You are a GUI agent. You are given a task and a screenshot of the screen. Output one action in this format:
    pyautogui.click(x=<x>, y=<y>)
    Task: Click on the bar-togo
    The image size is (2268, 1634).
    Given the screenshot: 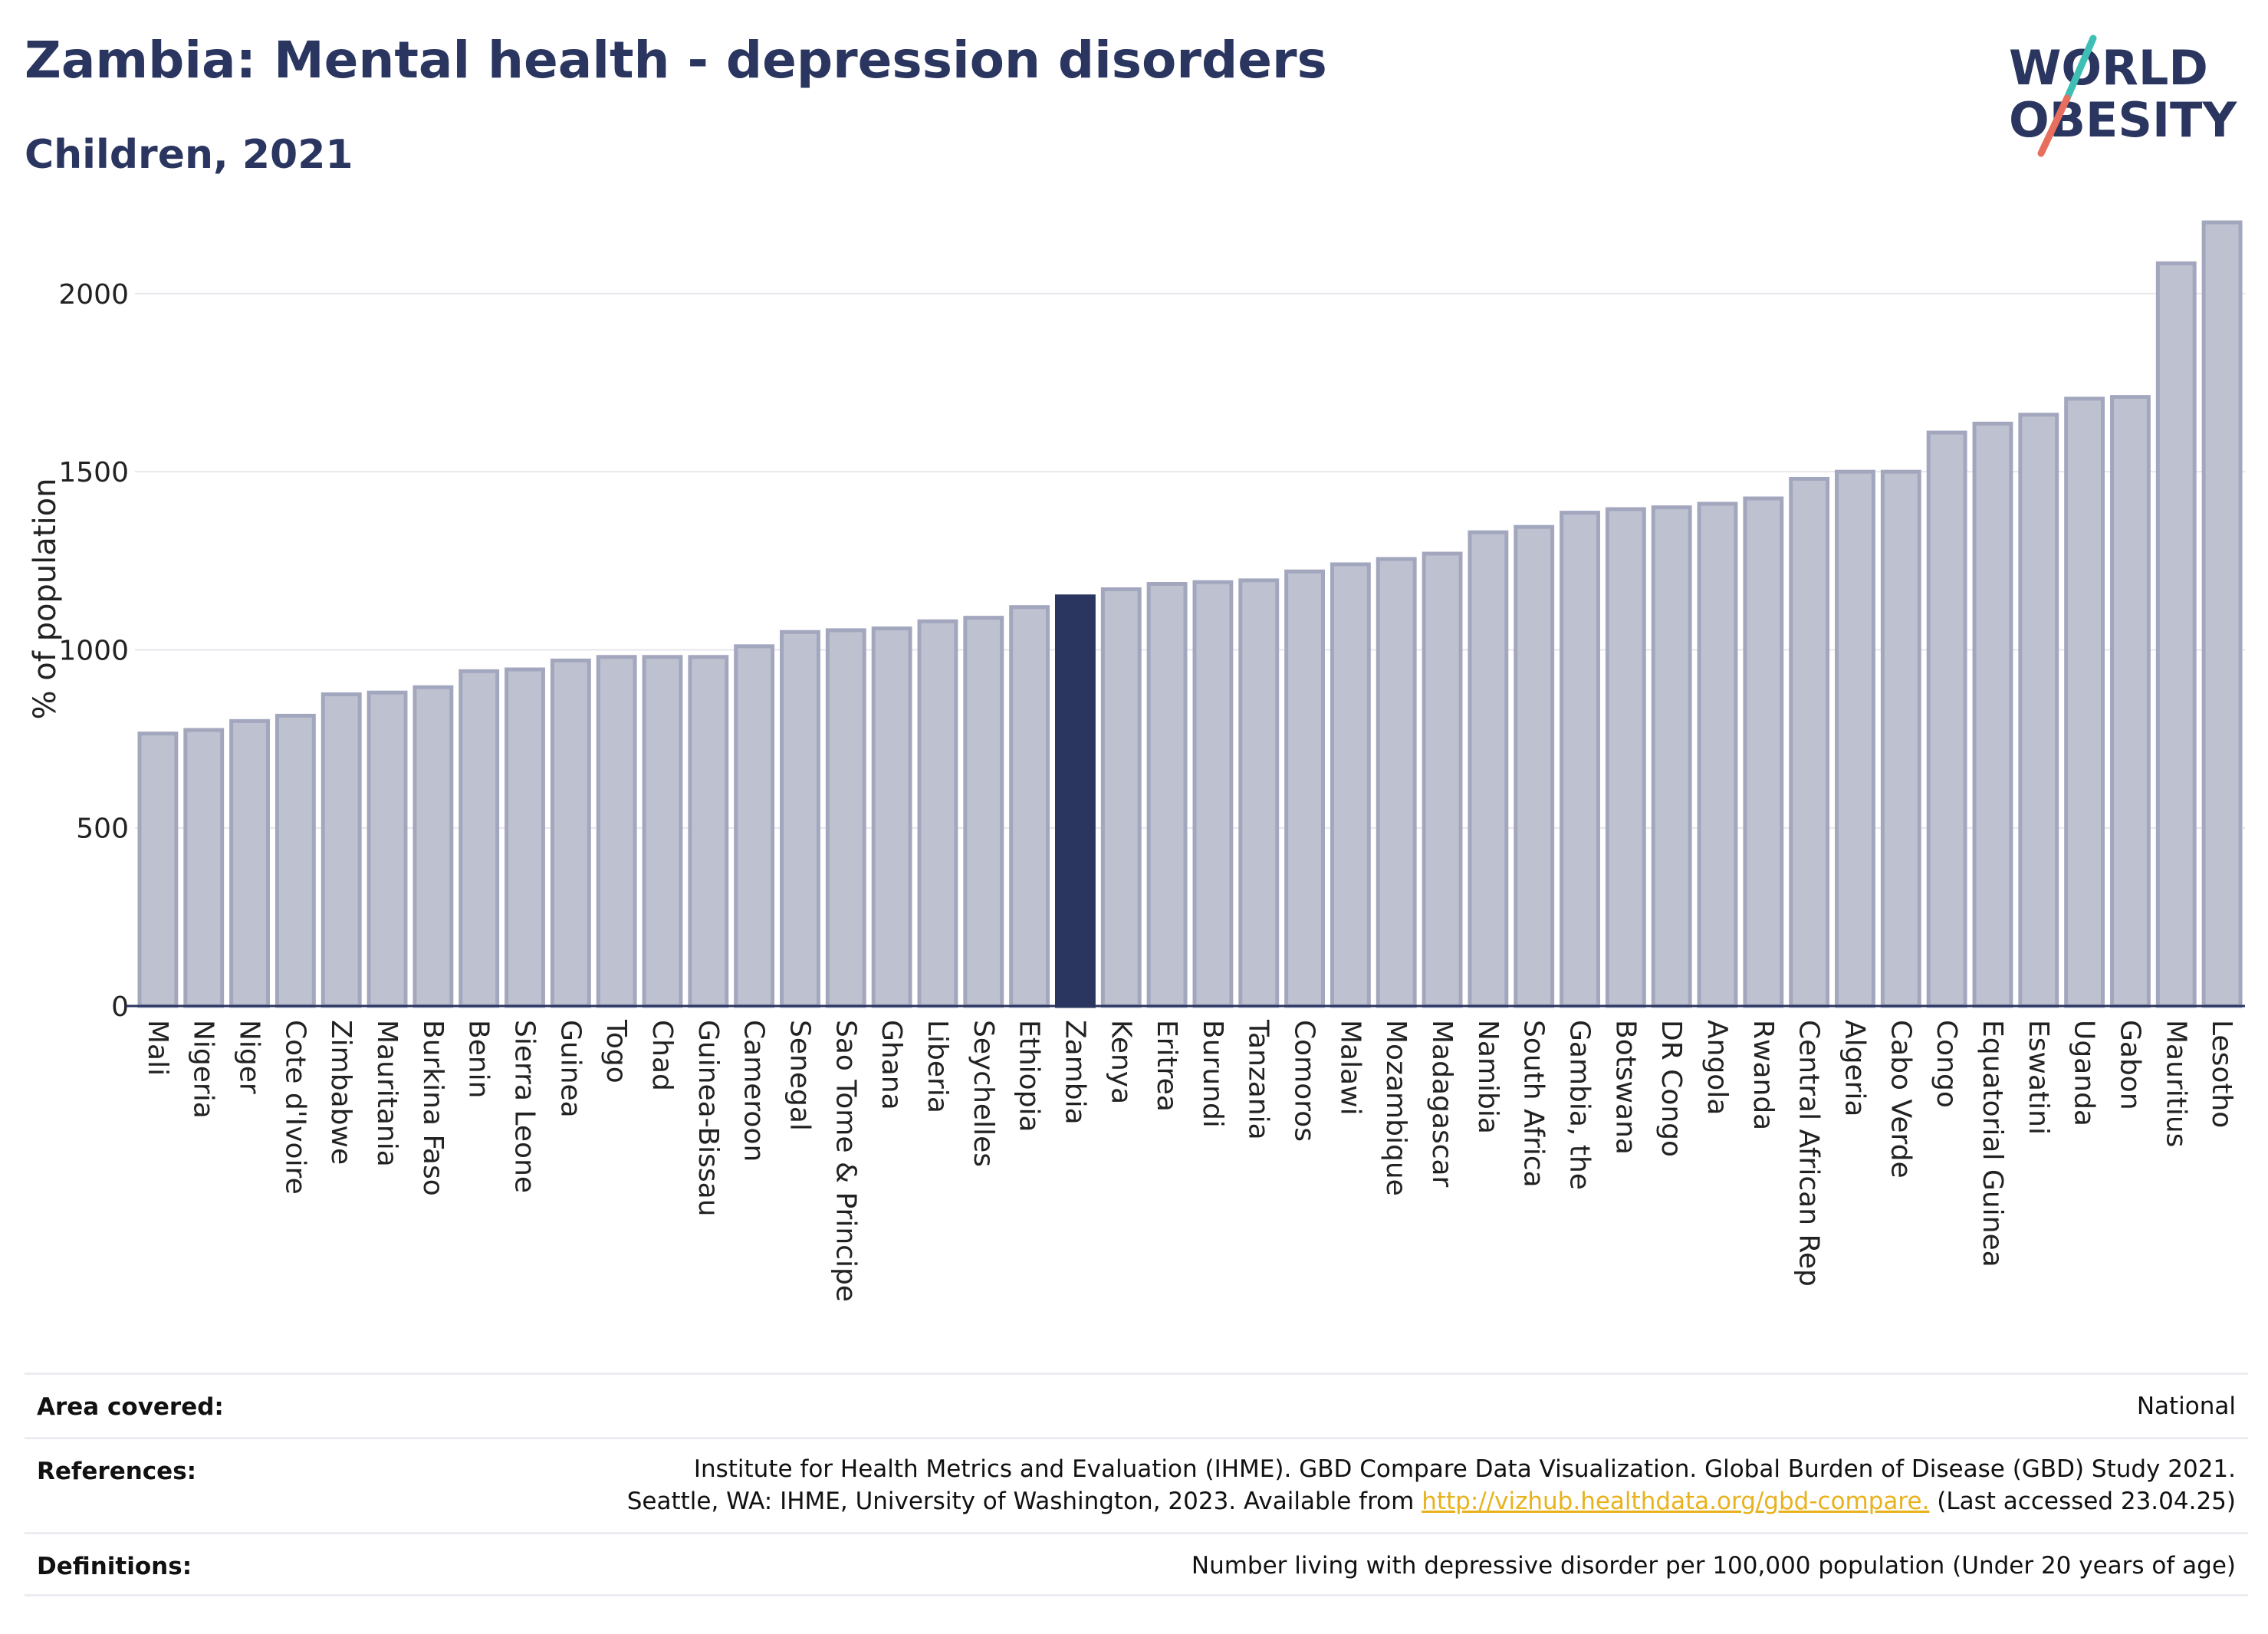 What is the action you would take?
    pyautogui.click(x=616, y=832)
    